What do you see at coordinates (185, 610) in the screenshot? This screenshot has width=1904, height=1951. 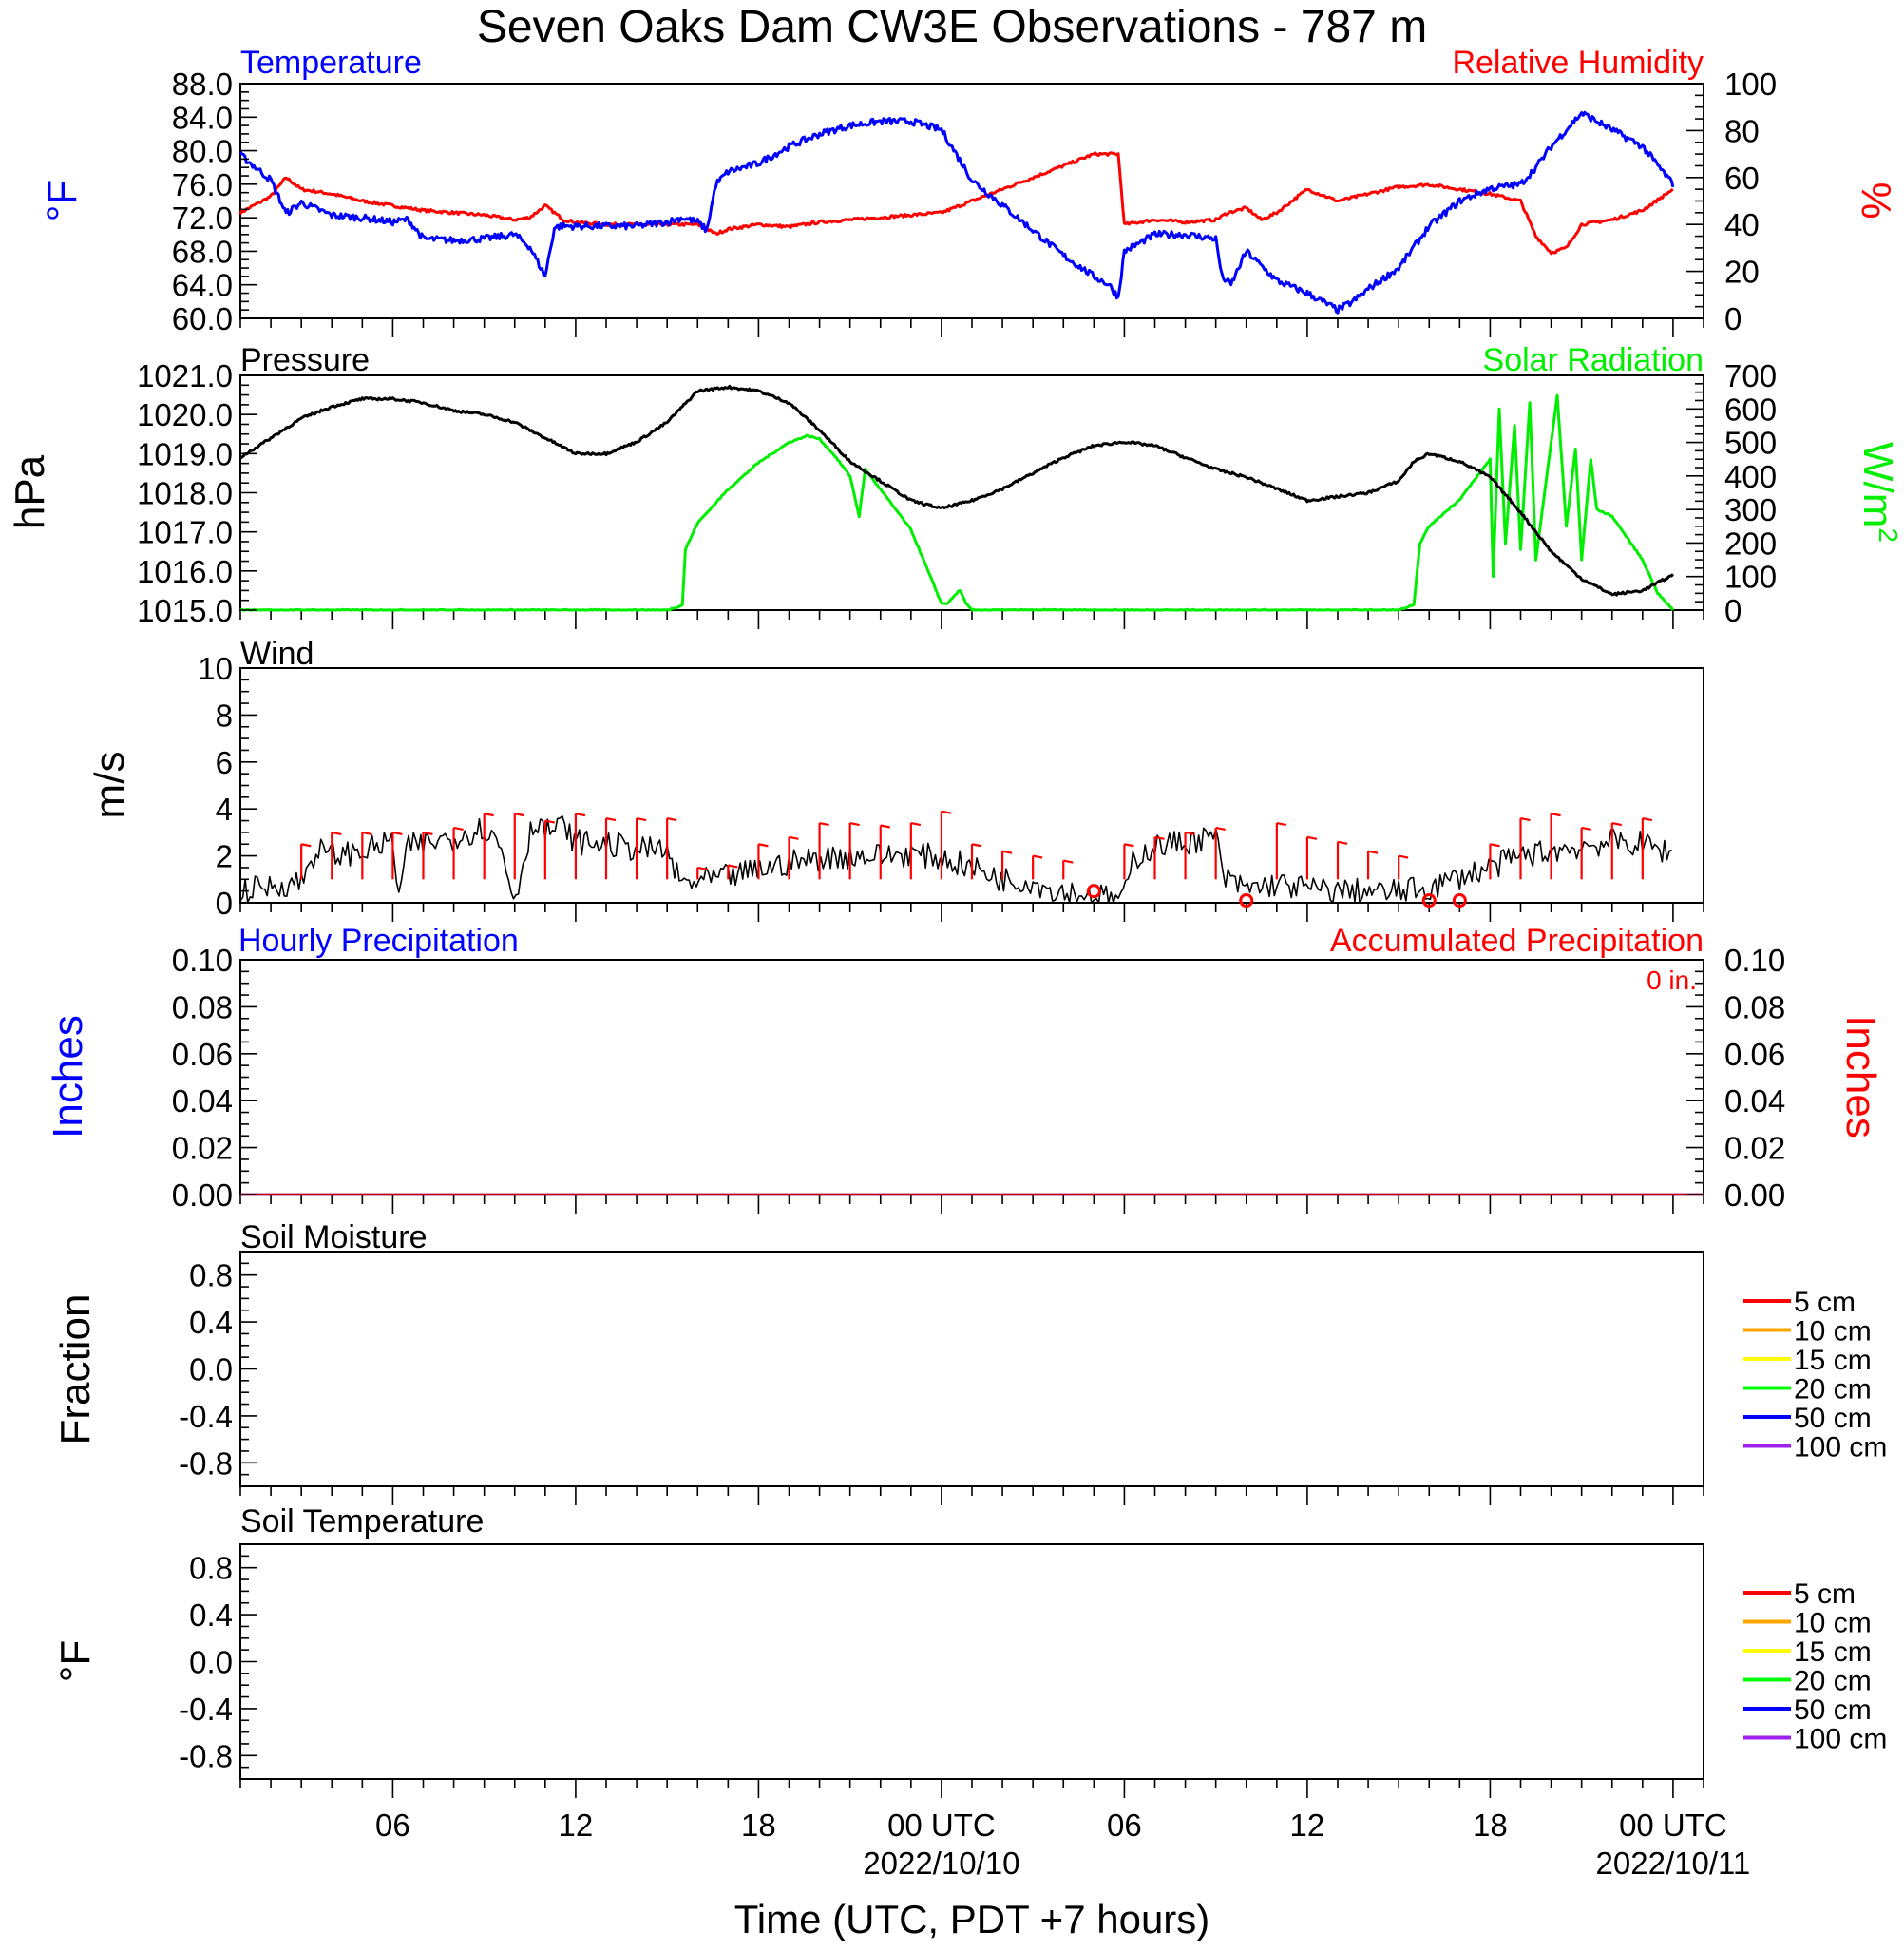 I see `left-tick-label: 1015.0` at bounding box center [185, 610].